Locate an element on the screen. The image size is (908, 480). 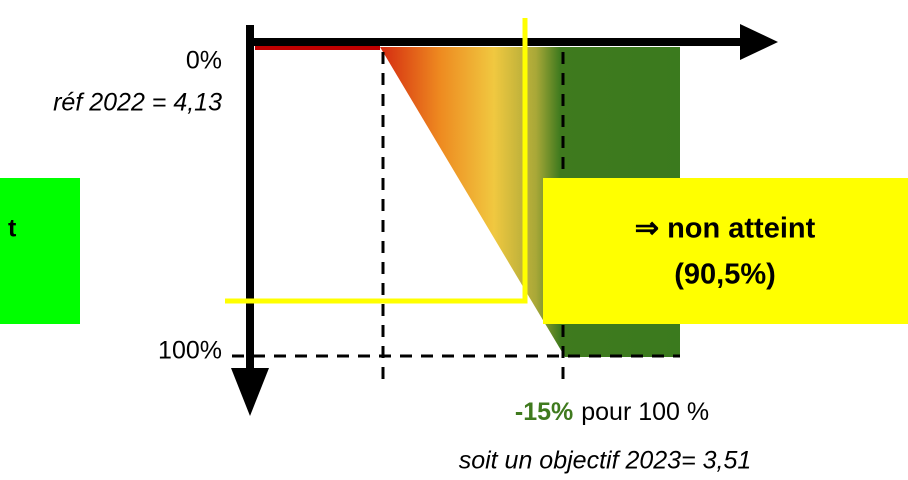
target-text: pour 100 % is located at coordinates (645, 412).